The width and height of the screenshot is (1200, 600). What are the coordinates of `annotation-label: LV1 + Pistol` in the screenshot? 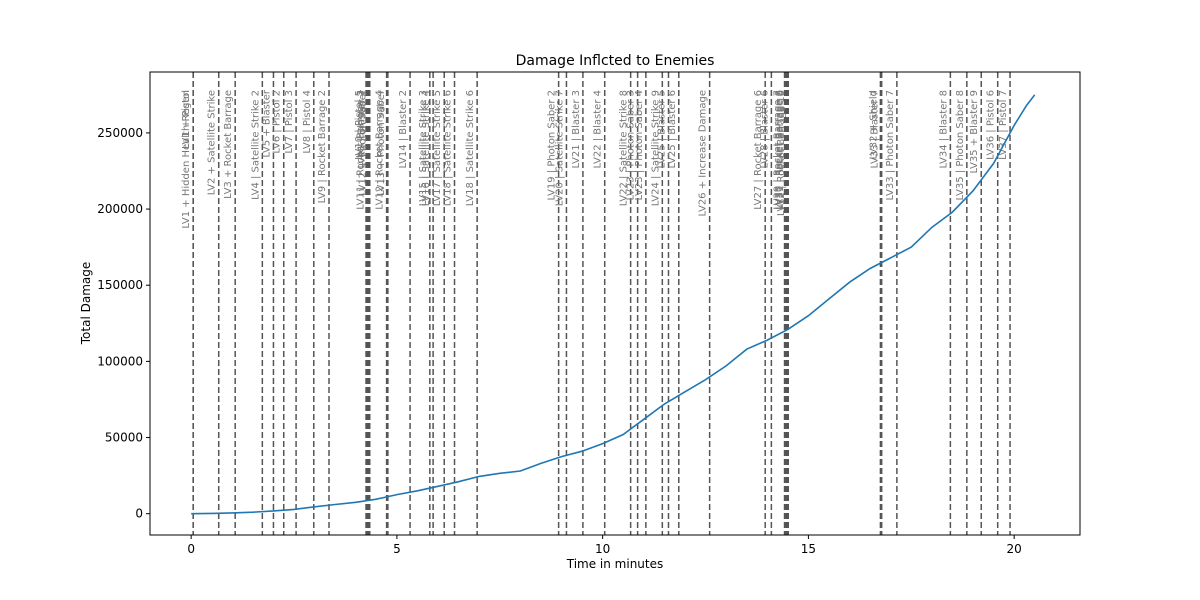 It's located at (186, 119).